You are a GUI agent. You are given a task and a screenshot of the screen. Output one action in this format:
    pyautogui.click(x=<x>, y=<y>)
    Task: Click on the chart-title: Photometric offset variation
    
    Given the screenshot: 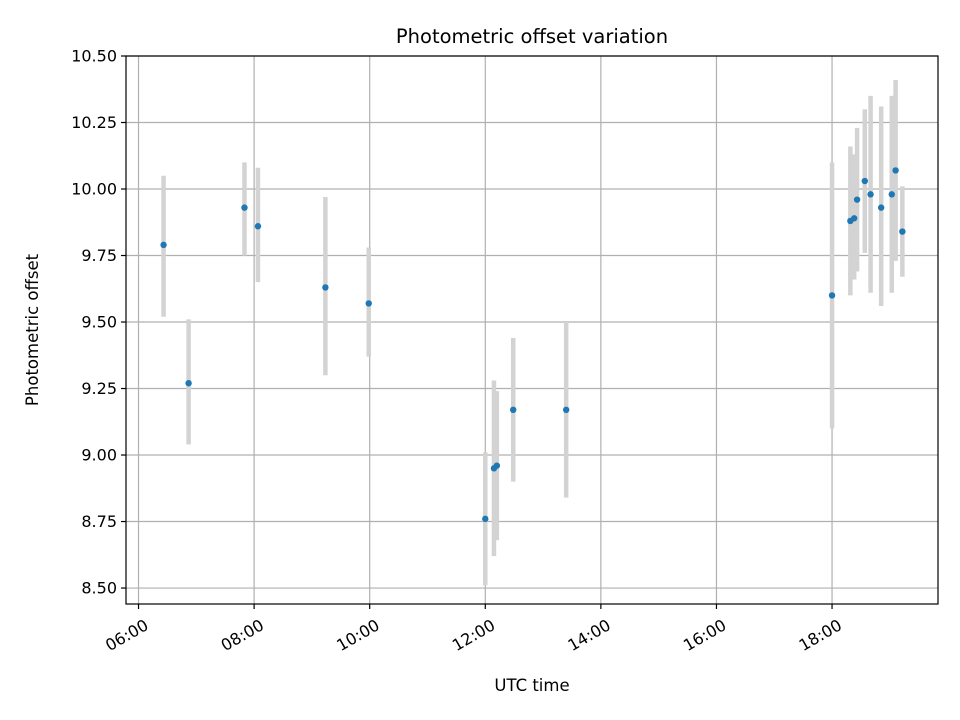 What is the action you would take?
    pyautogui.click(x=532, y=36)
    